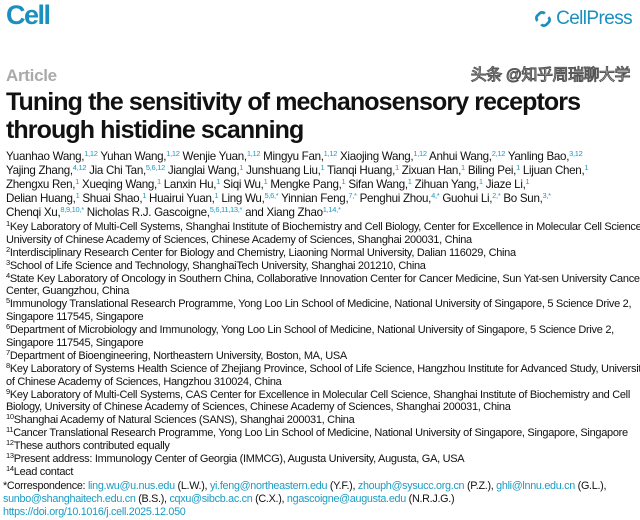 The height and width of the screenshot is (520, 640). Describe the element at coordinates (131, 486) in the screenshot. I see `email-link: ling.wu@u.nus.edu` at that location.